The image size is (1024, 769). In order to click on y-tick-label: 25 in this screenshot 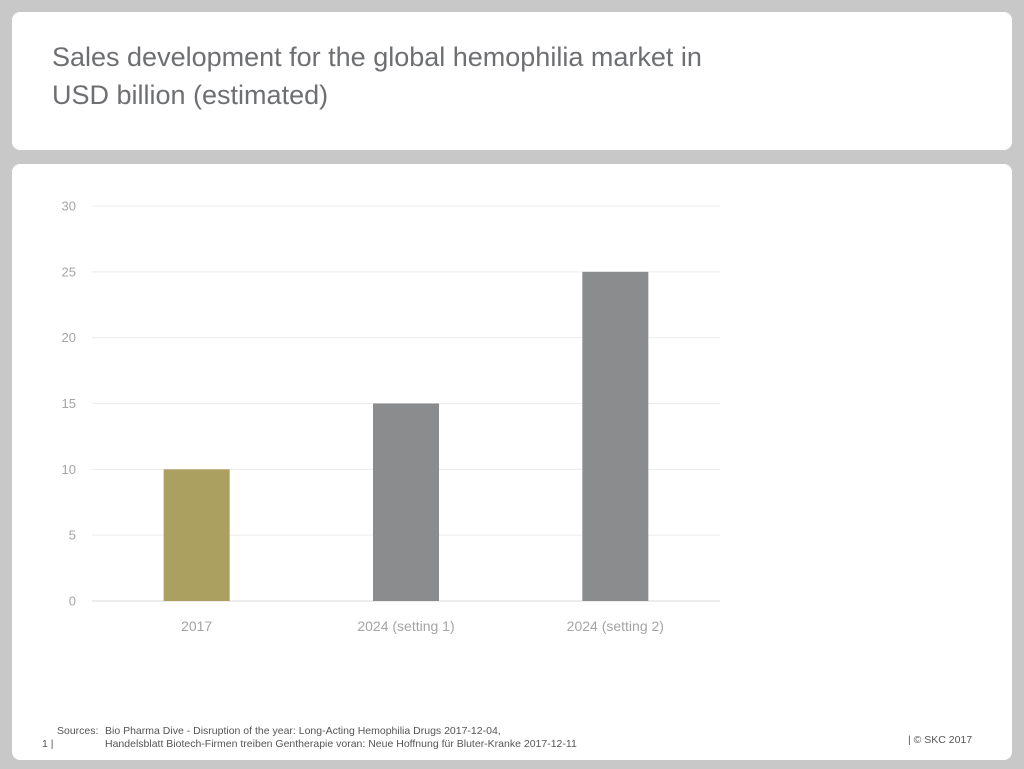, I will do `click(69, 271)`.